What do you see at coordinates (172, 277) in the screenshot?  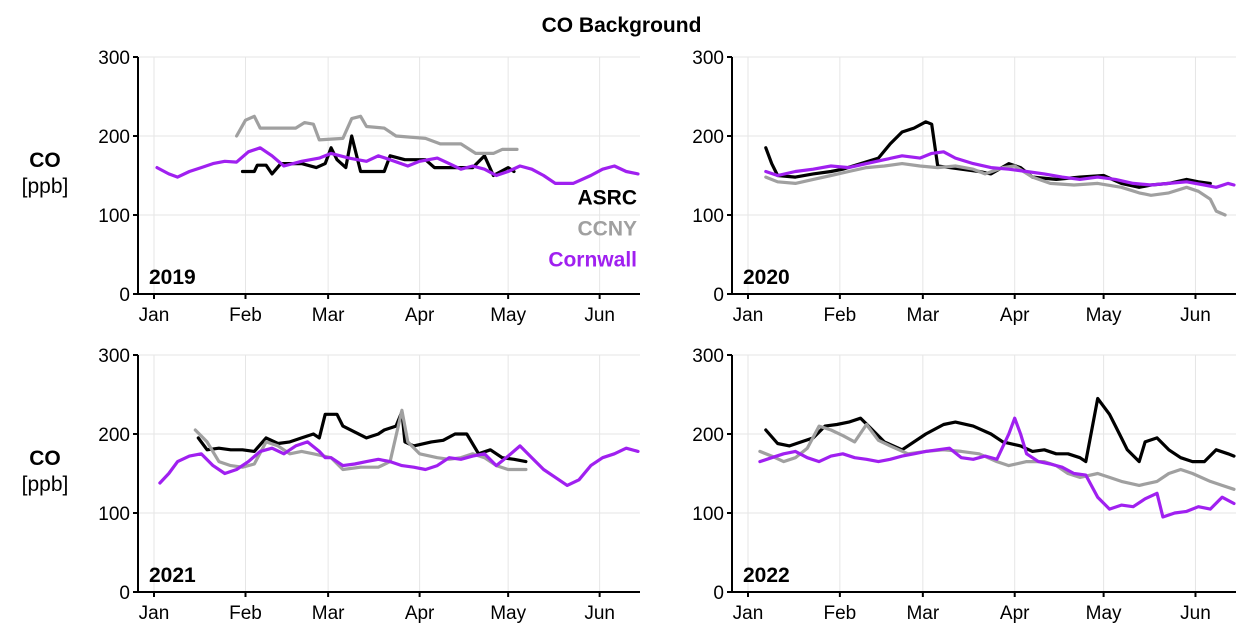 I see `panel-year-label: 2019` at bounding box center [172, 277].